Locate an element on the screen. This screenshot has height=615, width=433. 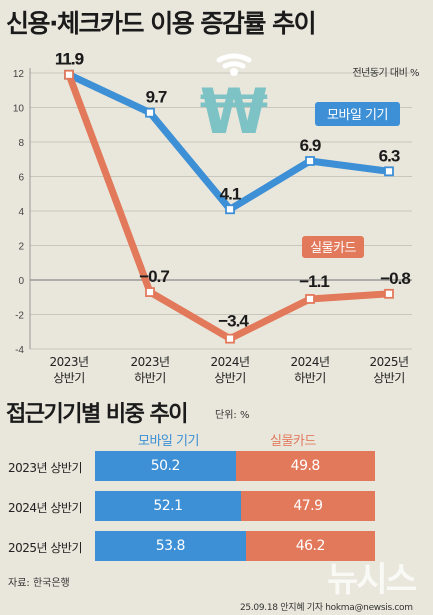
column-head-card: 실물카드 is located at coordinates (293, 441).